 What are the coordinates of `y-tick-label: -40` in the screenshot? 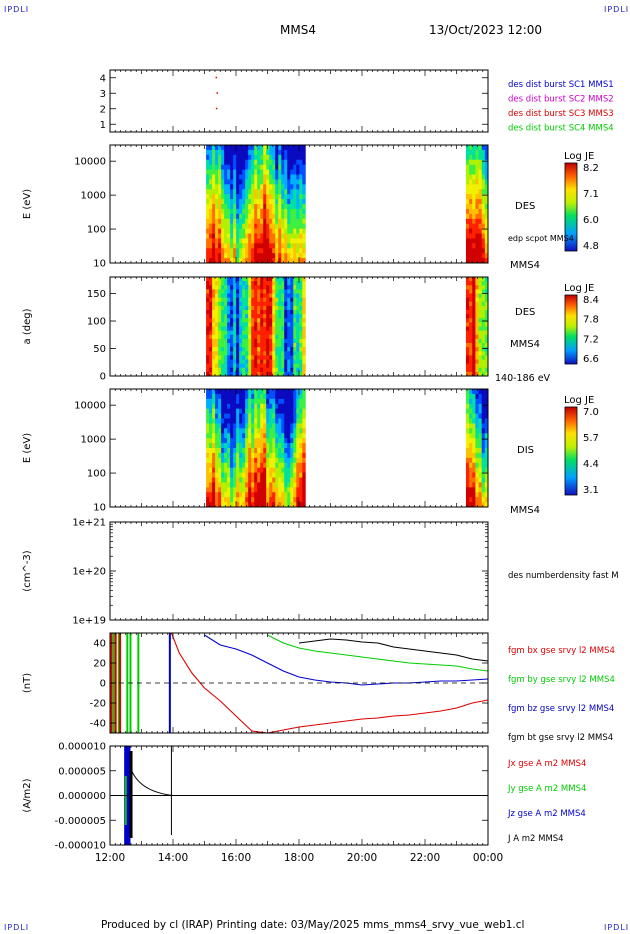 It's located at (98, 724).